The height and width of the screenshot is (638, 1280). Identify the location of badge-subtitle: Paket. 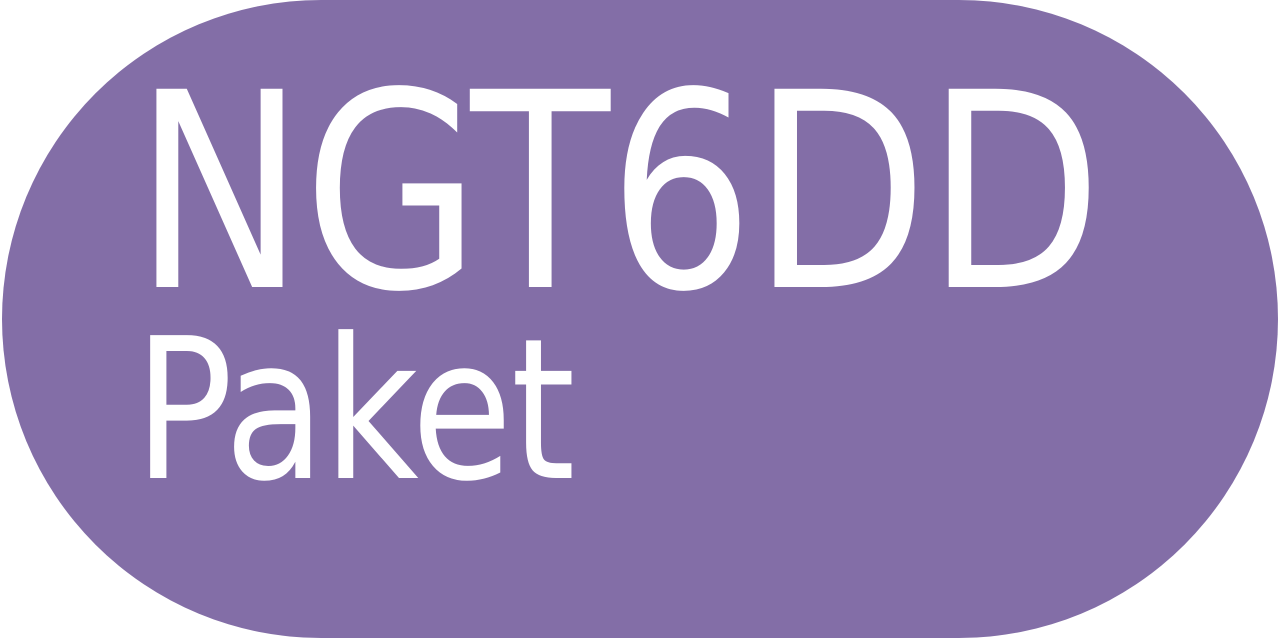
(354, 411).